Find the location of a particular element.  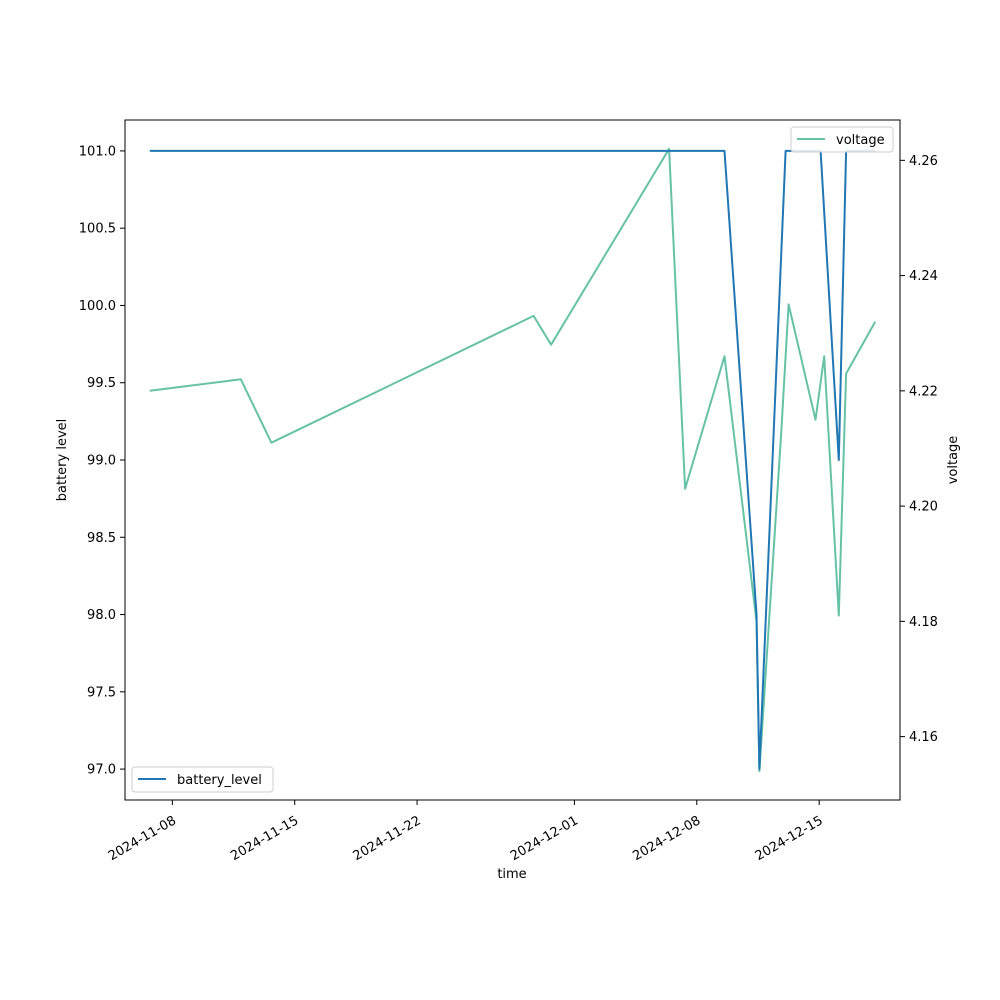

legend-voltage: voltage is located at coordinates (842, 139).